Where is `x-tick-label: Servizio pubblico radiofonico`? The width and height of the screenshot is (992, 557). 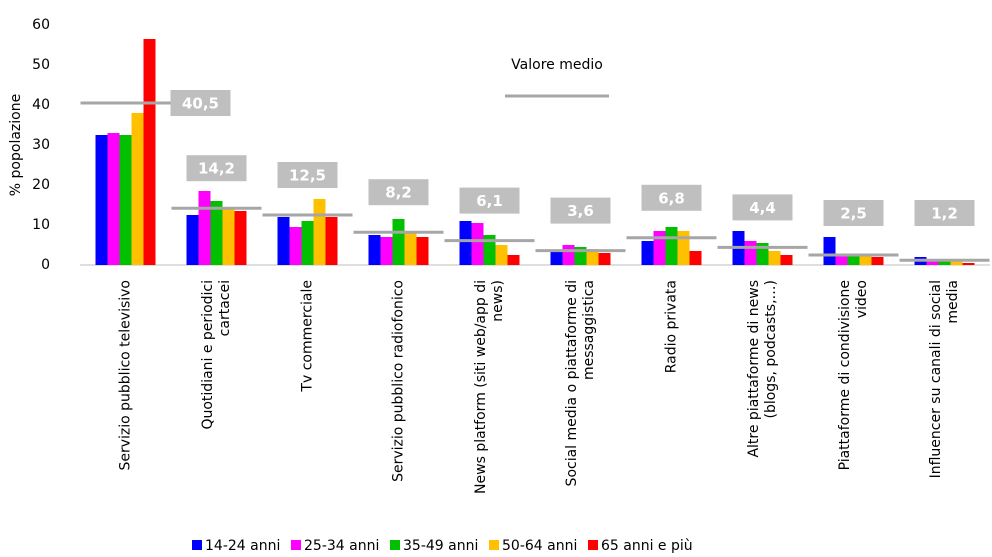
x-tick-label: Servizio pubblico radiofonico is located at coordinates (399, 381).